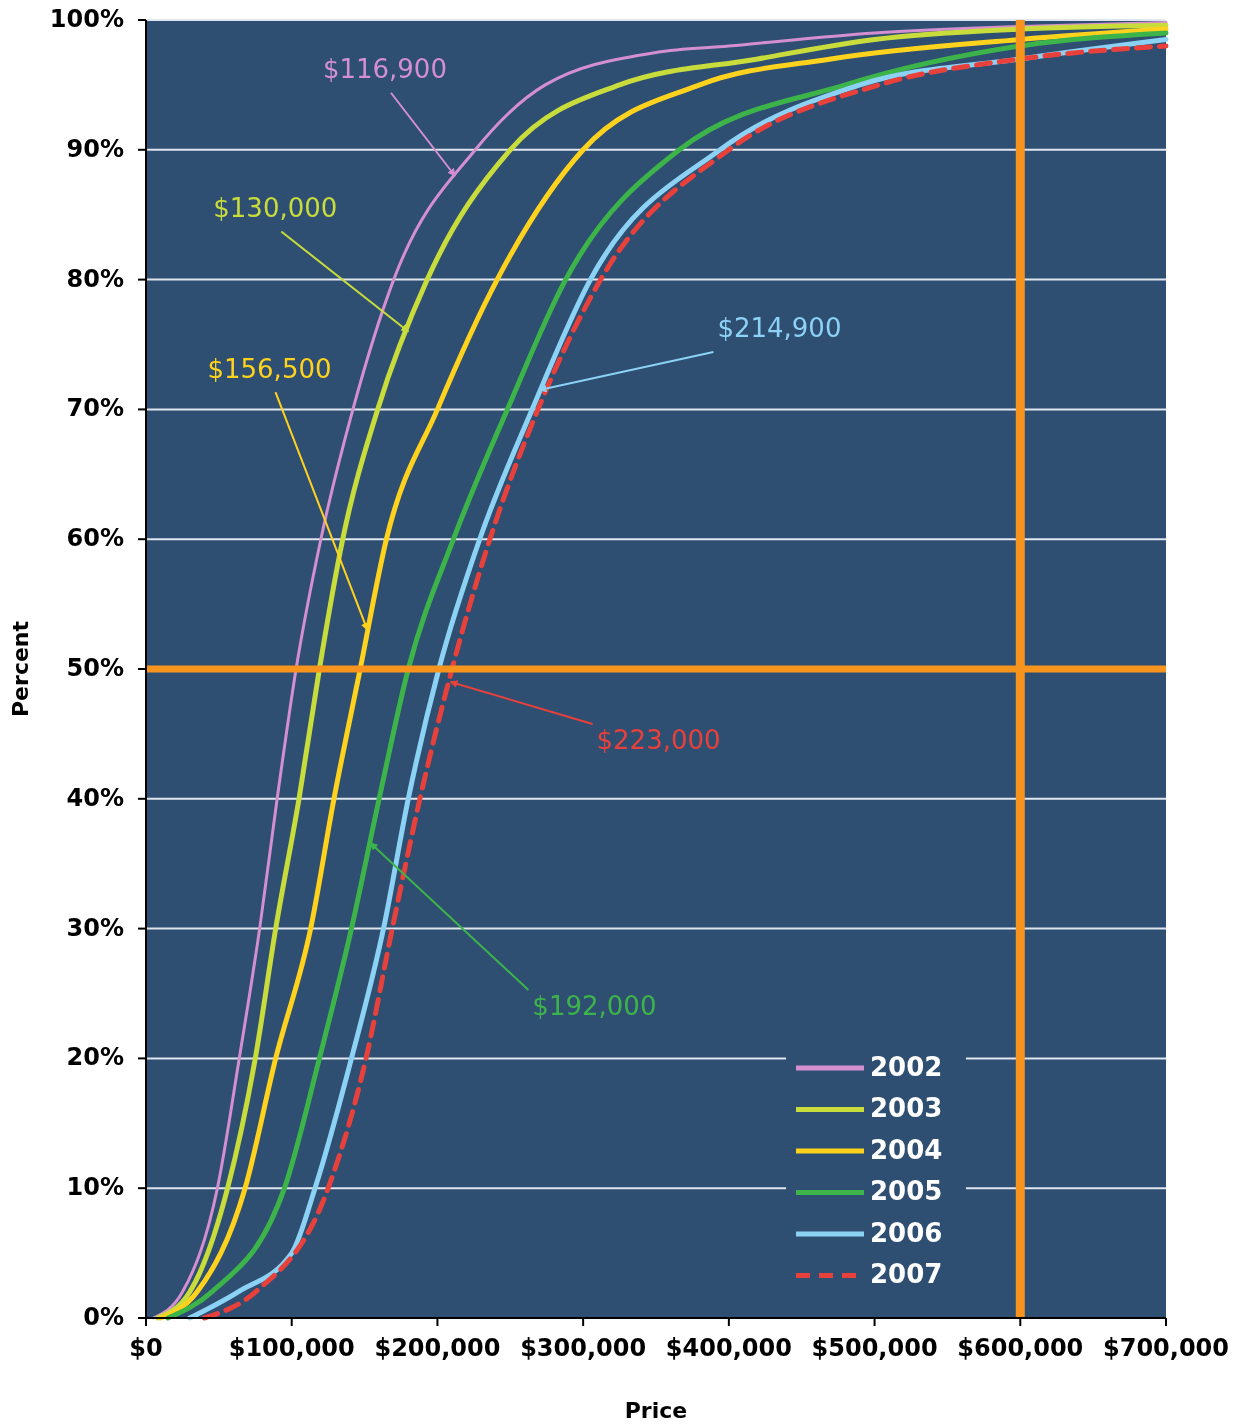 This screenshot has height=1428, width=1244. Describe the element at coordinates (594, 1006) in the screenshot. I see `annotation: $192,000` at that location.